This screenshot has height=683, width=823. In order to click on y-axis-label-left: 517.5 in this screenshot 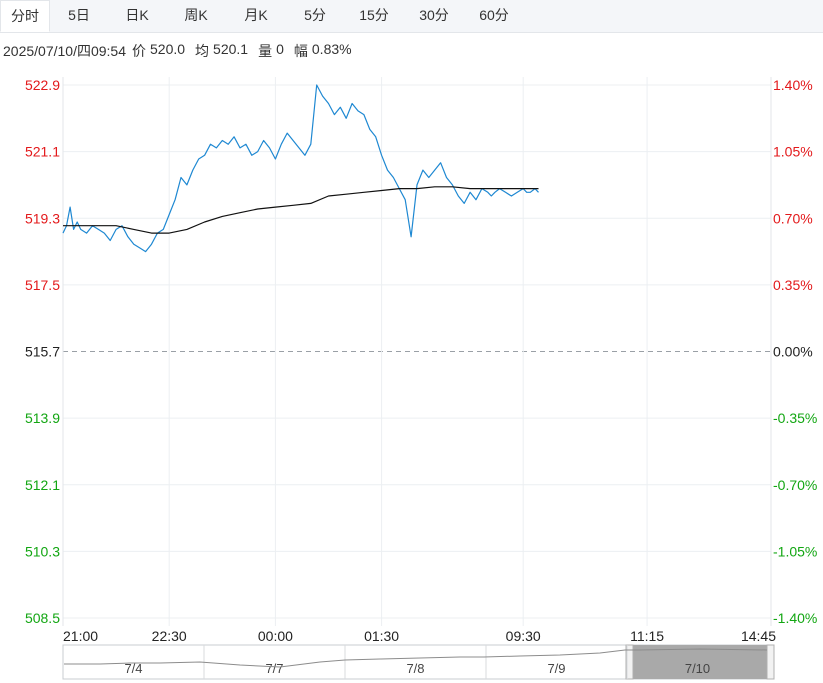, I will do `click(42, 285)`.